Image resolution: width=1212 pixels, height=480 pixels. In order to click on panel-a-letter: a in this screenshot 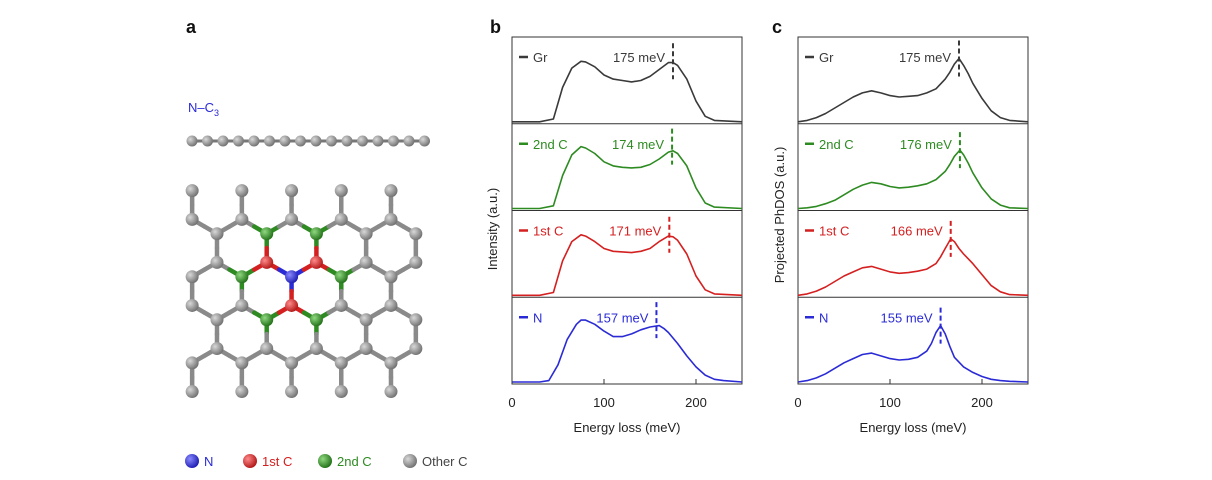, I will do `click(191, 27)`.